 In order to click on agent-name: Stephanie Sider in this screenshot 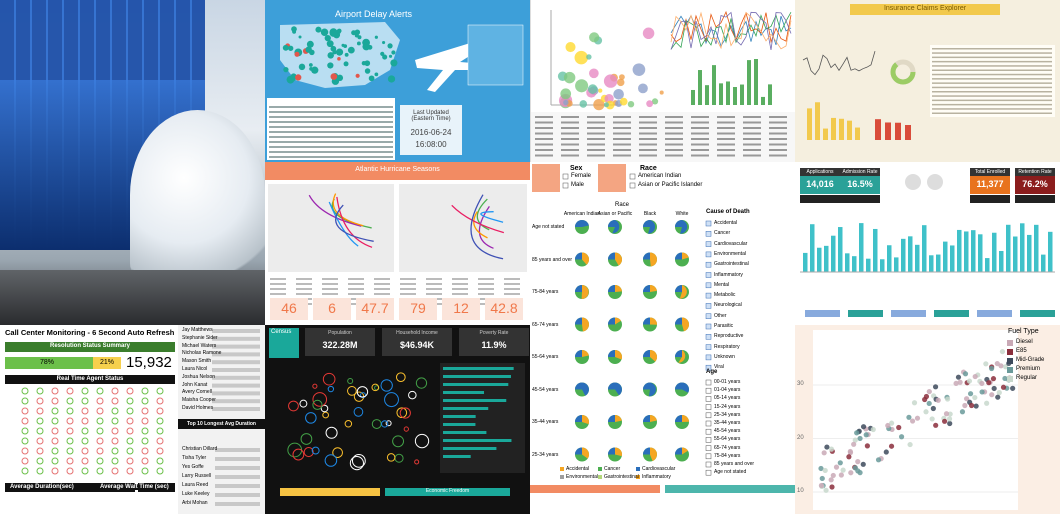, I will do `click(200, 337)`.